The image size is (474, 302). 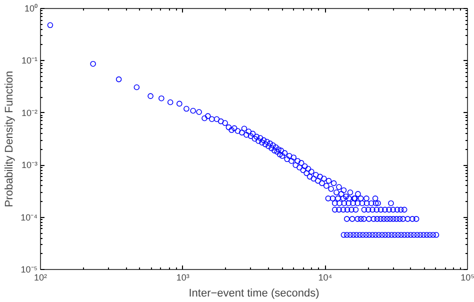 What do you see at coordinates (29, 217) in the screenshot?
I see `y-tick-label: 10⁻⁴` at bounding box center [29, 217].